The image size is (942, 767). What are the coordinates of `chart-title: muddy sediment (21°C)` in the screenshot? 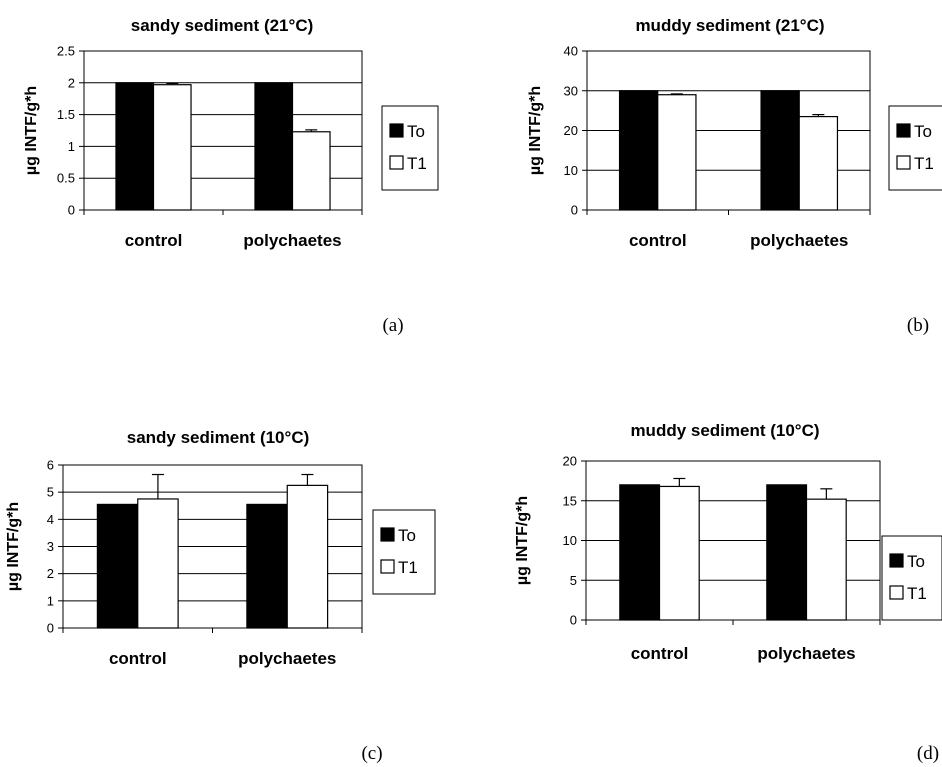 It's located at (729, 25).